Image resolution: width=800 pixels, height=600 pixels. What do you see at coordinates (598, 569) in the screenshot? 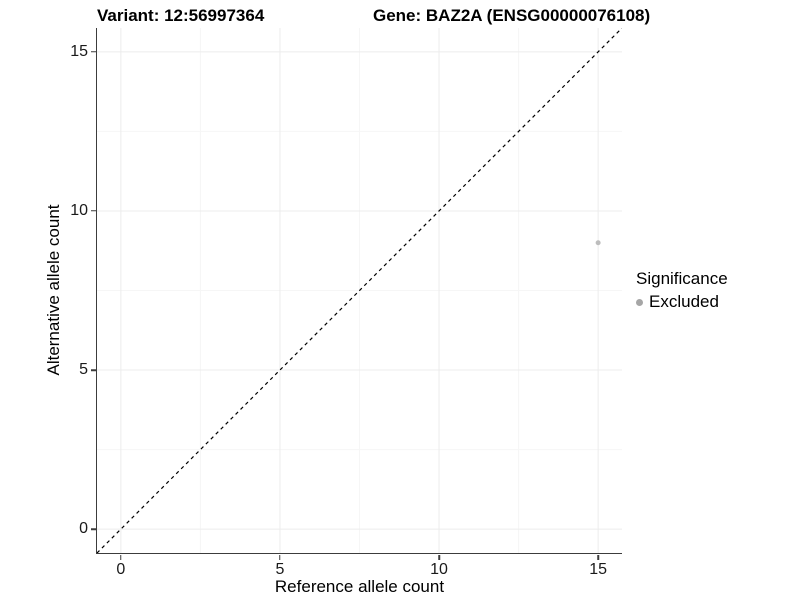
I see `x-tick-label: 15` at bounding box center [598, 569].